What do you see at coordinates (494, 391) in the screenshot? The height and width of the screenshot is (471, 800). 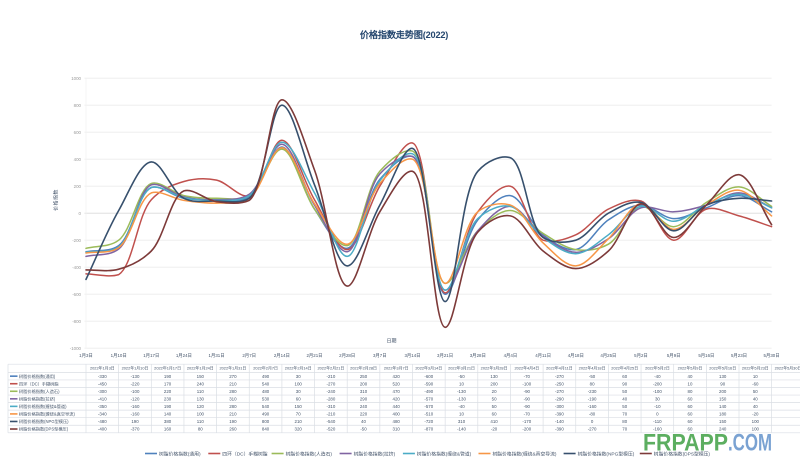 I see `svg-text: 20` at bounding box center [494, 391].